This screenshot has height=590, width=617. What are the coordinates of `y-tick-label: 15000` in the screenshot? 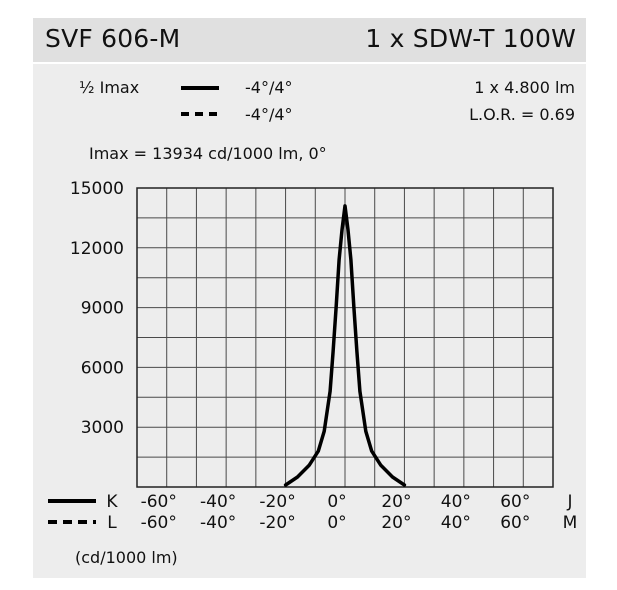 It's located at (97, 189).